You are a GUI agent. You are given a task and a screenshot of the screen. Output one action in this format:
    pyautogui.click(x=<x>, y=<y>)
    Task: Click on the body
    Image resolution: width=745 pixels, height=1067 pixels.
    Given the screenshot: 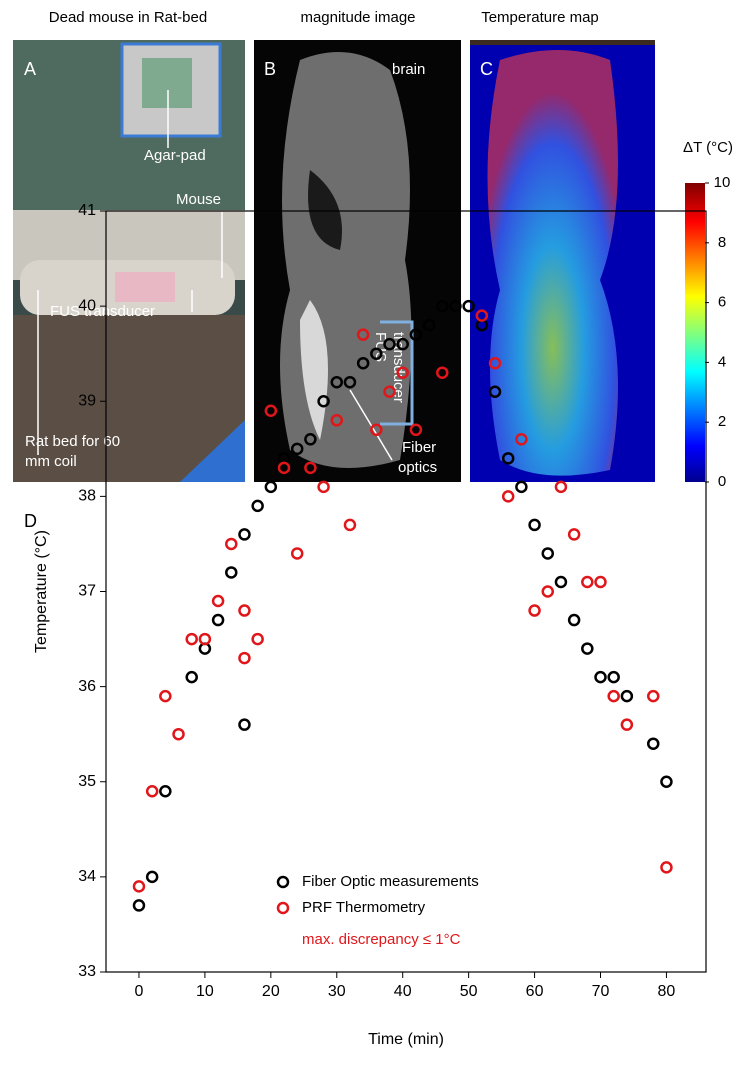 What is the action you would take?
    pyautogui.click(x=346, y=260)
    